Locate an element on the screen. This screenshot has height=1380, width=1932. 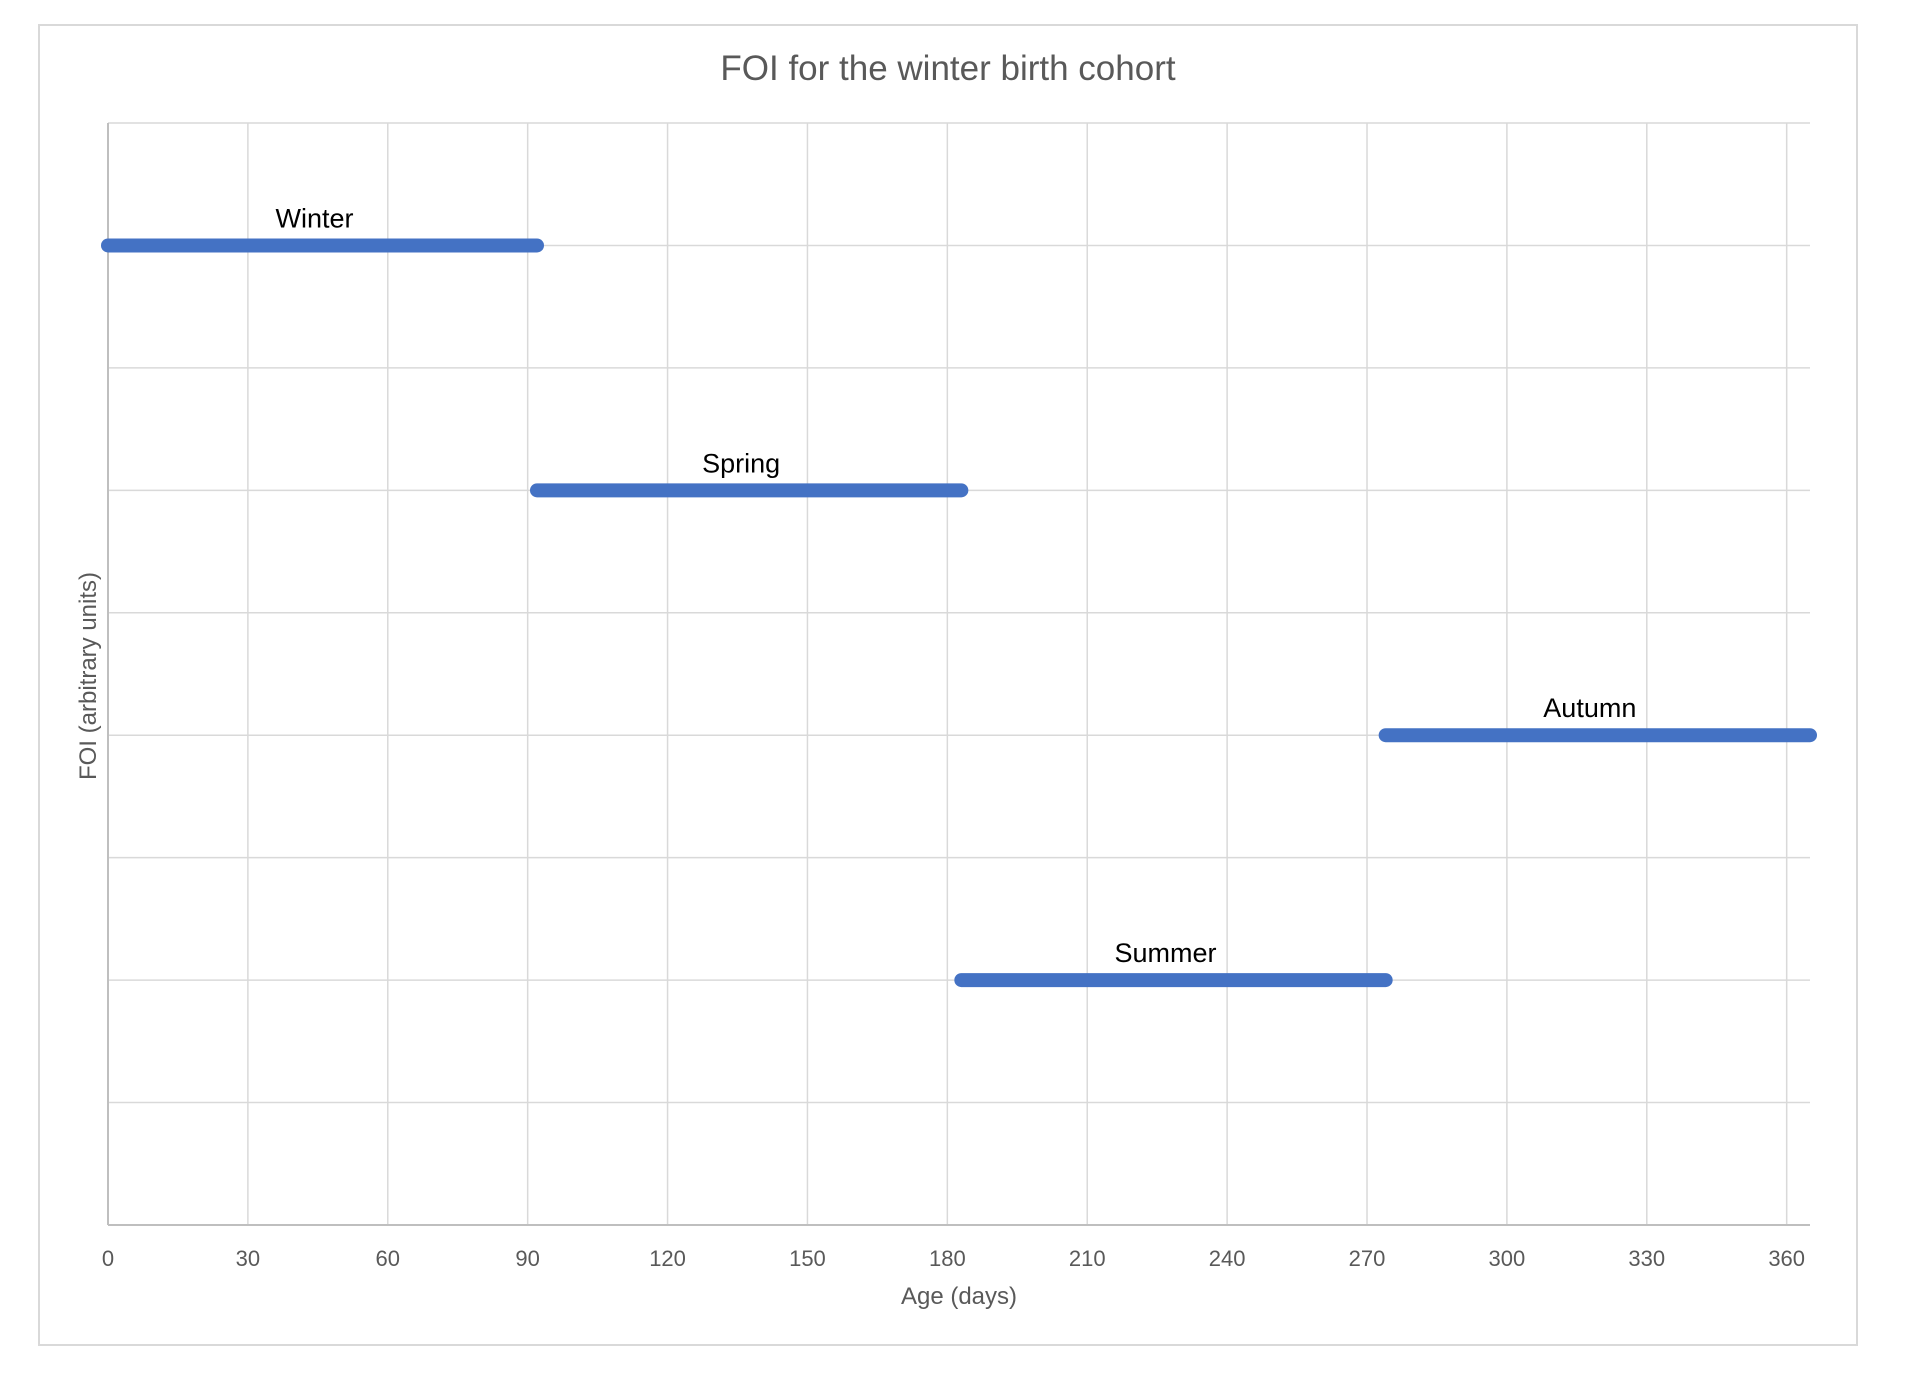
x-tick-labels: 0 30 60 90 120 150 180 210 240 270 300 330 360 is located at coordinates (953, 1258).